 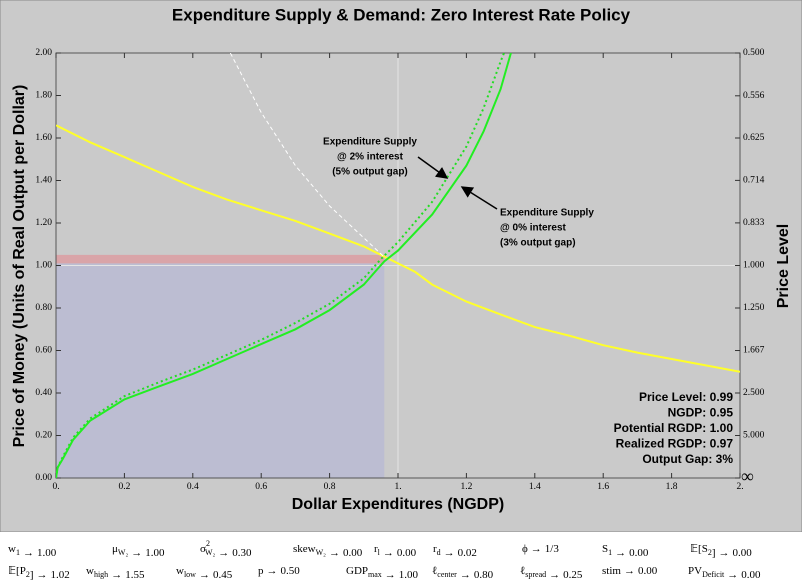 I want to click on info-line: Potential RGDP: 1.00, so click(x=674, y=428).